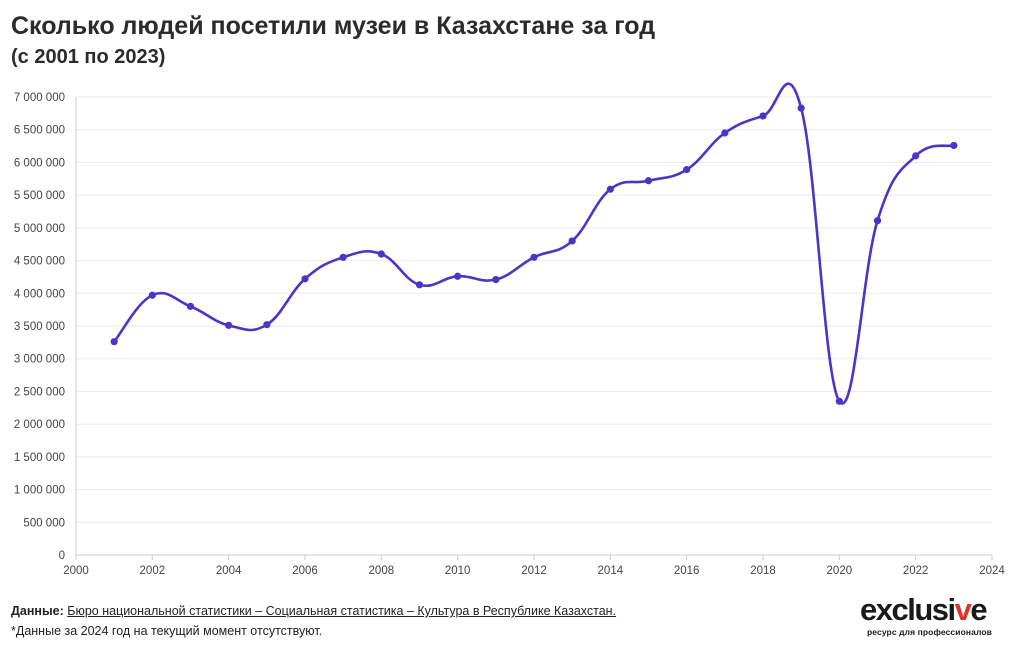  I want to click on x-tick-label: 2000, so click(76, 571).